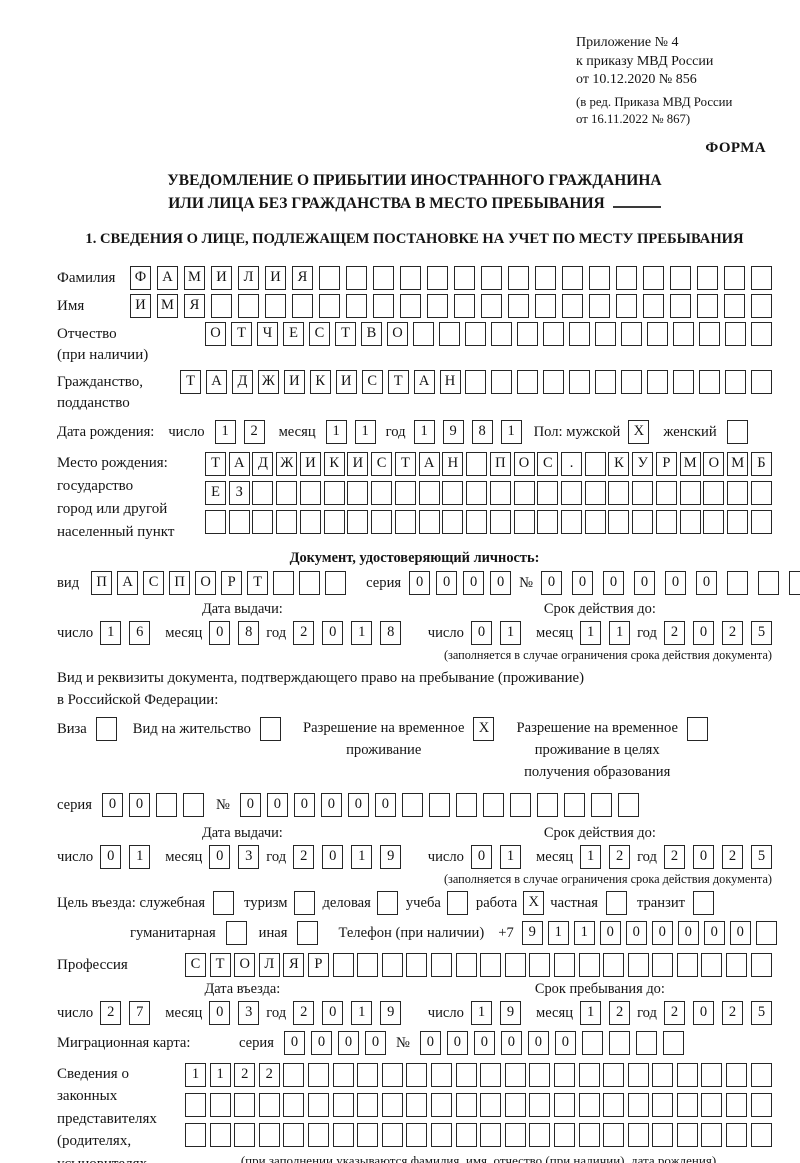 The image size is (800, 1163). I want to click on char-cell: О, so click(397, 333).